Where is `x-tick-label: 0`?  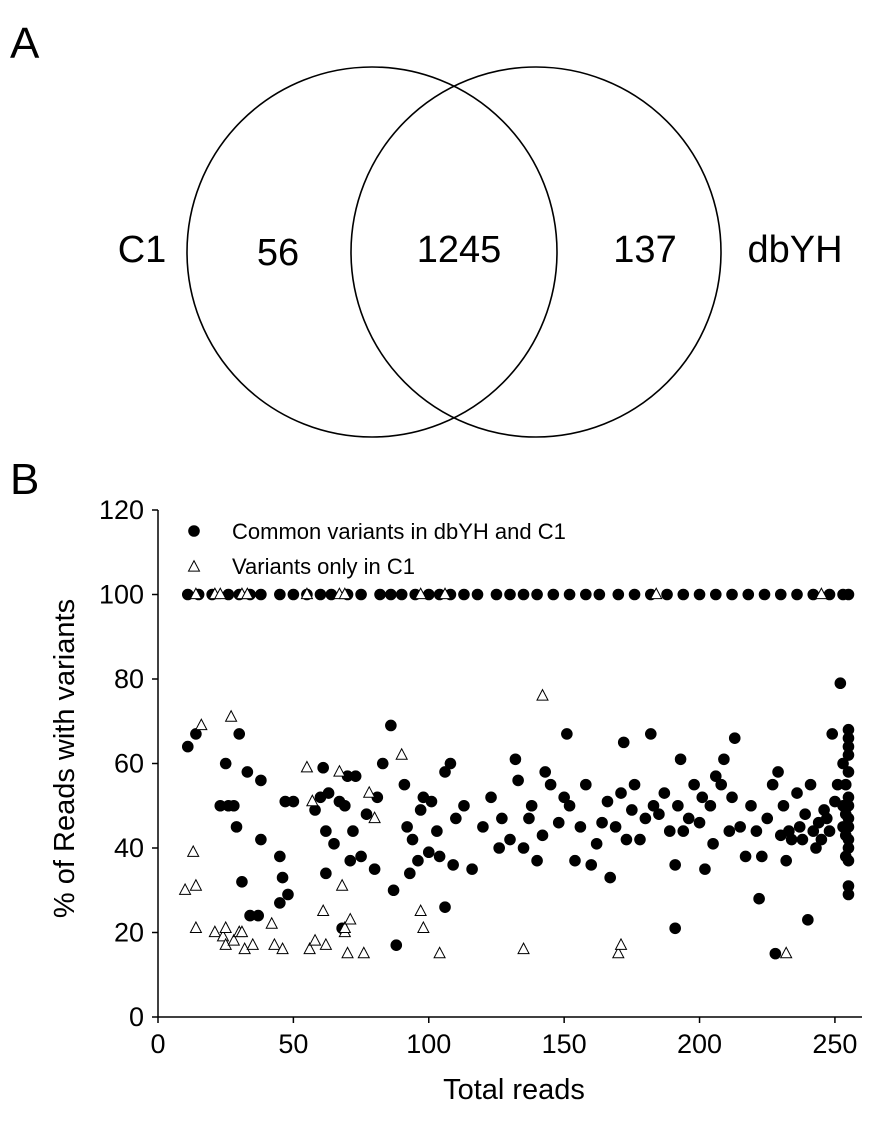 x-tick-label: 0 is located at coordinates (157, 1044).